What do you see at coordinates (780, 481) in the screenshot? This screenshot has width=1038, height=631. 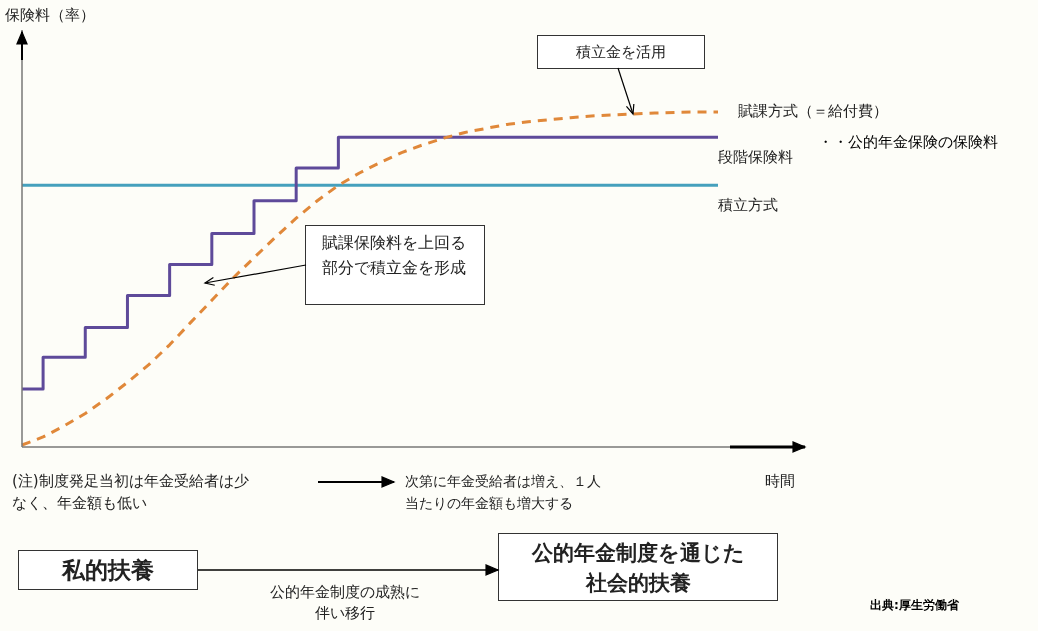 I see `x-axis-title: 時間` at bounding box center [780, 481].